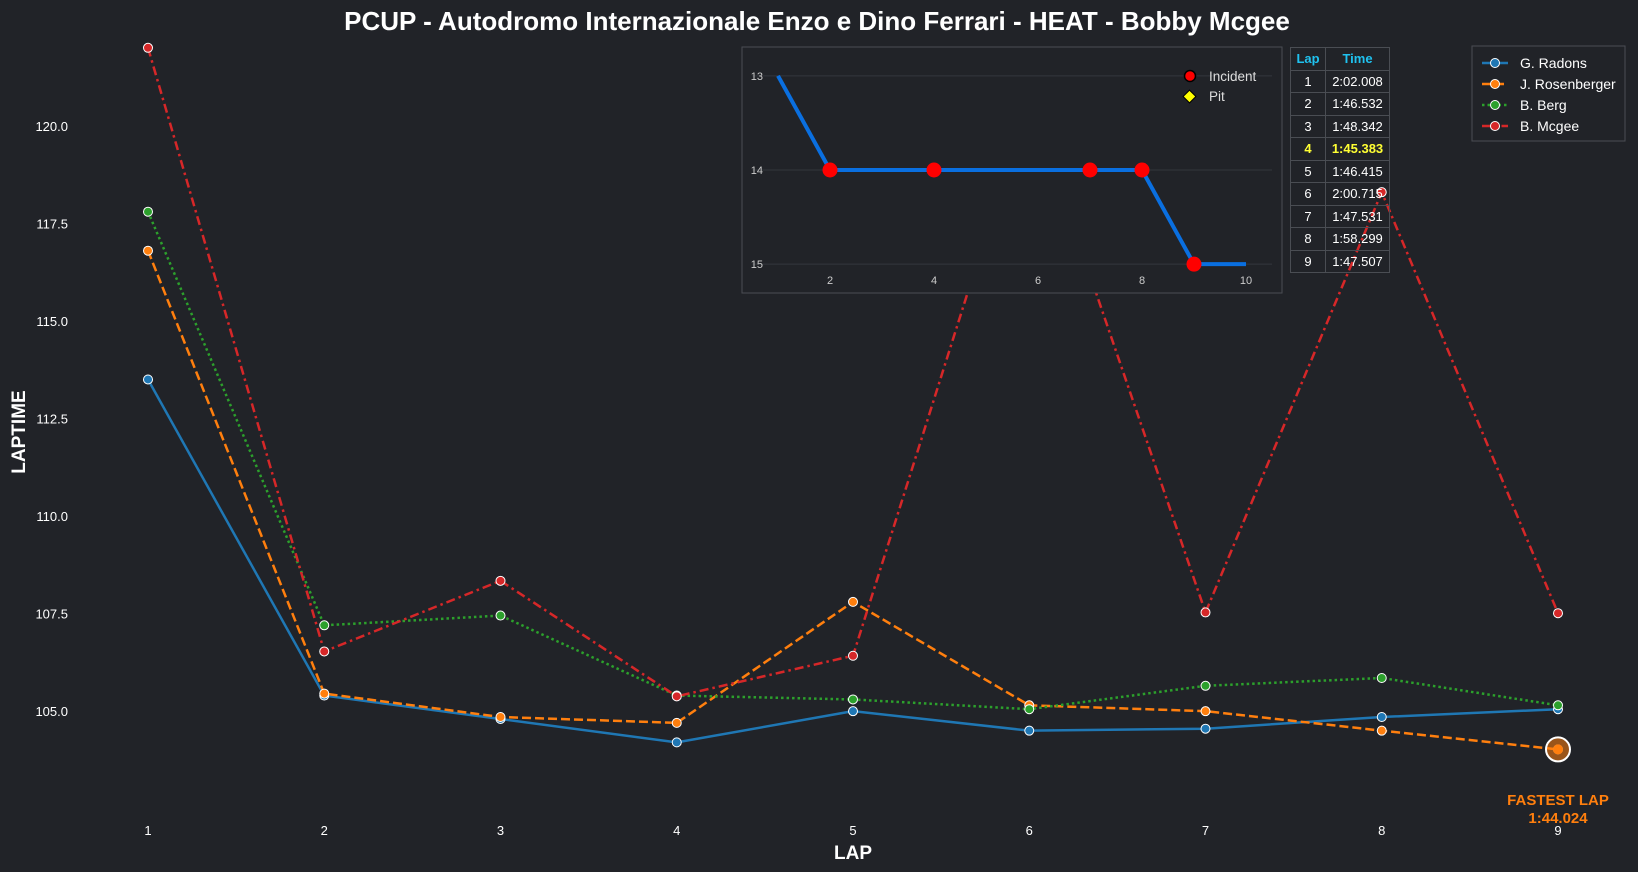 This screenshot has height=872, width=1638. What do you see at coordinates (1308, 81) in the screenshot?
I see `lap-number-cell: 1` at bounding box center [1308, 81].